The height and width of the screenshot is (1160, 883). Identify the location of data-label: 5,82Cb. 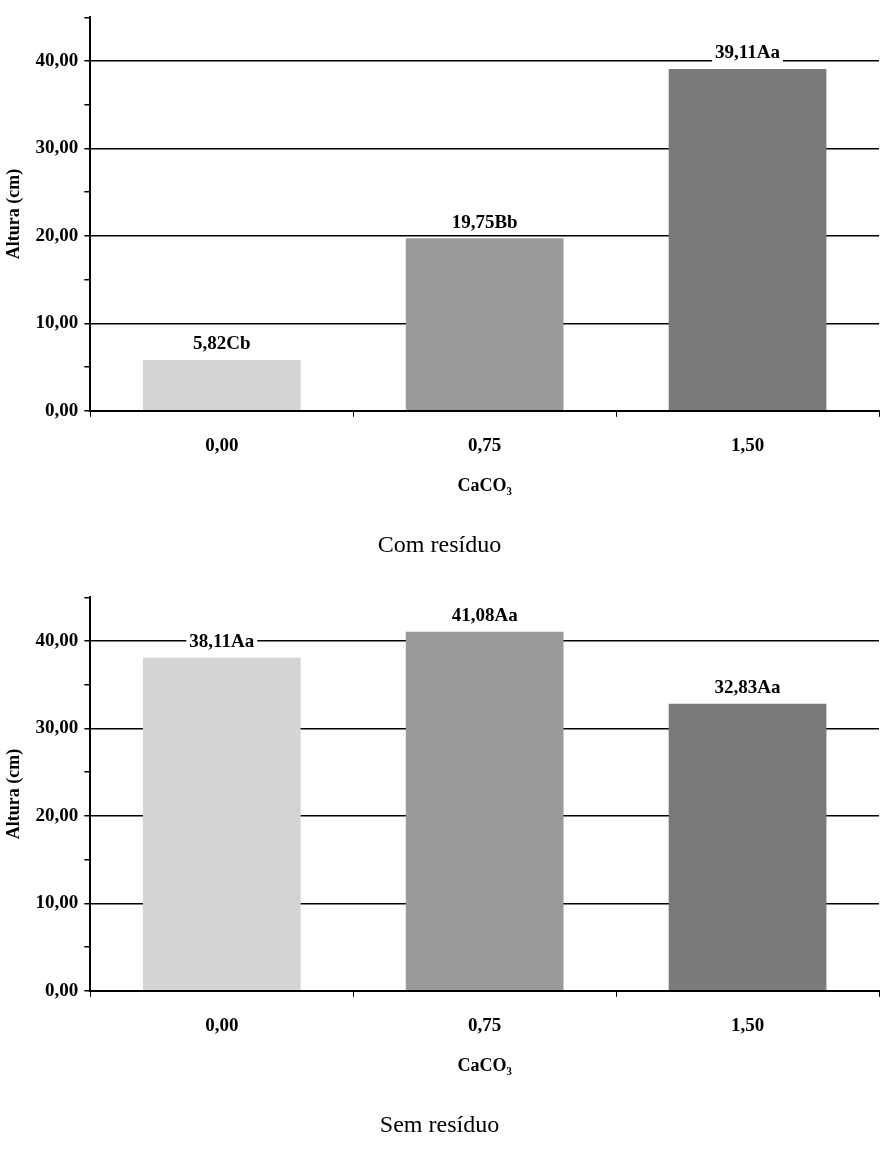
(222, 343).